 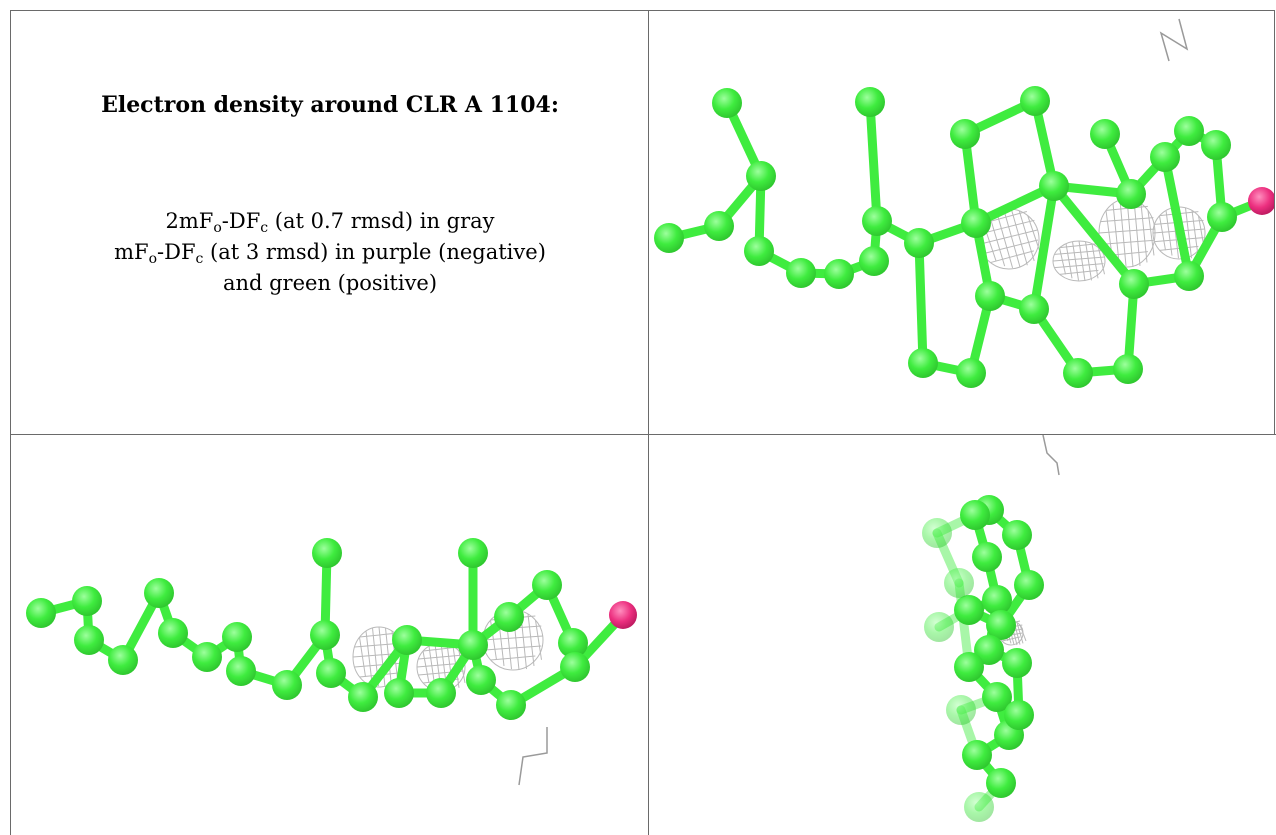 What do you see at coordinates (10, 422) in the screenshot?
I see `grid-line-left` at bounding box center [10, 422].